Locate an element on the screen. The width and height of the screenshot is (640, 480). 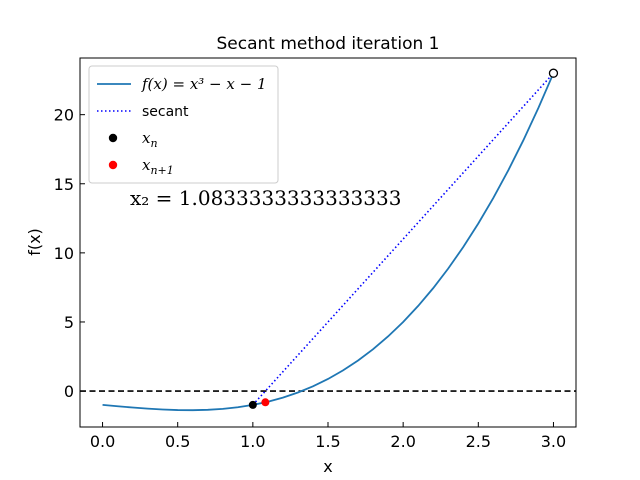
annotation-text: x₂ = 1.0833333333333333 is located at coordinates (265, 198).